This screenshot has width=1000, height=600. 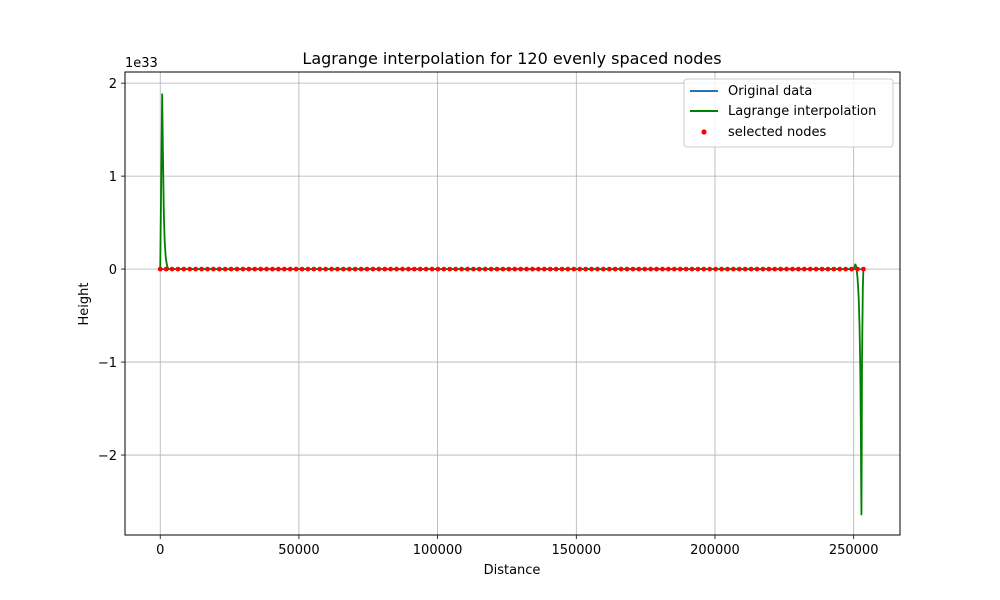 What do you see at coordinates (84, 304) in the screenshot?
I see `y-axis-label: Height` at bounding box center [84, 304].